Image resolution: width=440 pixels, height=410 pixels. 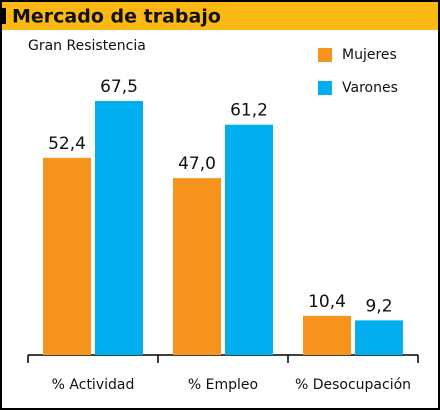 What do you see at coordinates (3, 16) in the screenshot?
I see `title-notch` at bounding box center [3, 16].